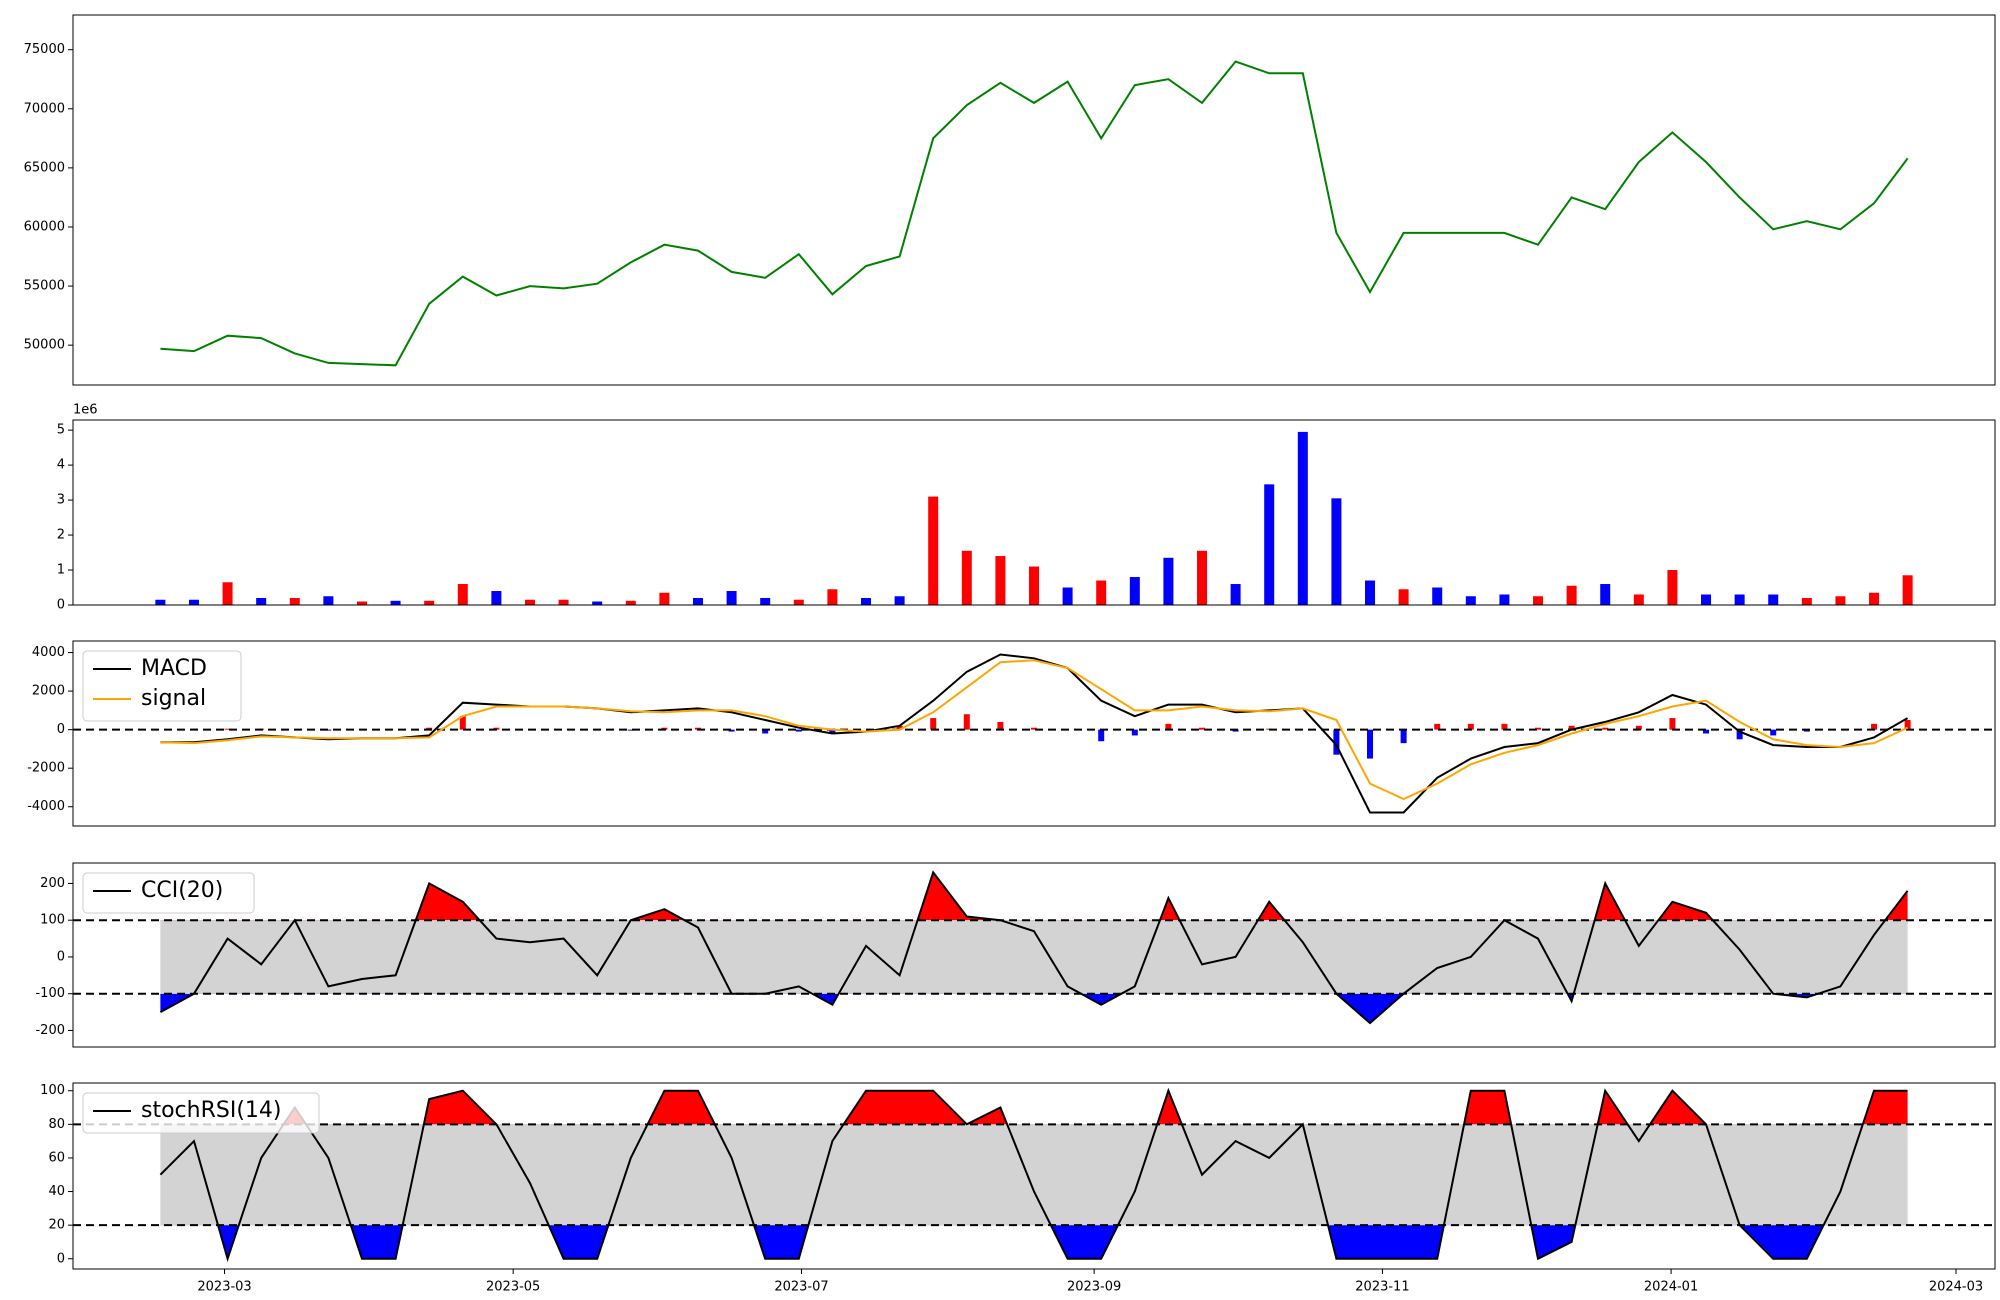 This screenshot has width=2000, height=1300. What do you see at coordinates (211, 1110) in the screenshot?
I see `legend-label: stochRSI(14)` at bounding box center [211, 1110].